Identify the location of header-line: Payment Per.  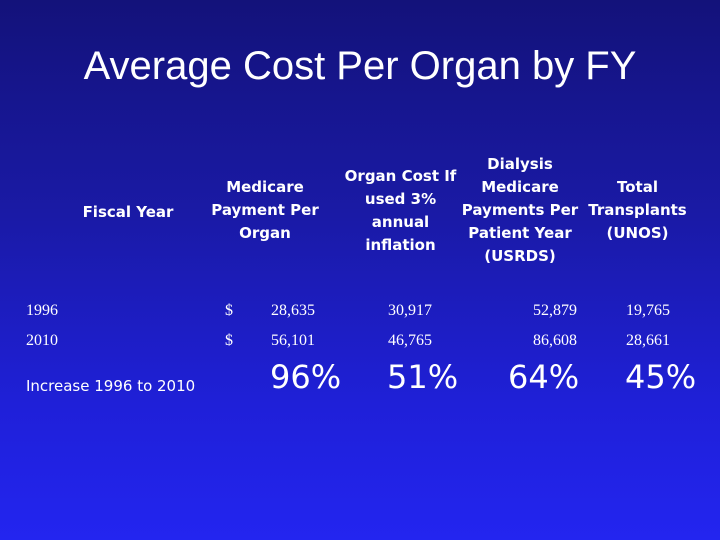
(265, 210).